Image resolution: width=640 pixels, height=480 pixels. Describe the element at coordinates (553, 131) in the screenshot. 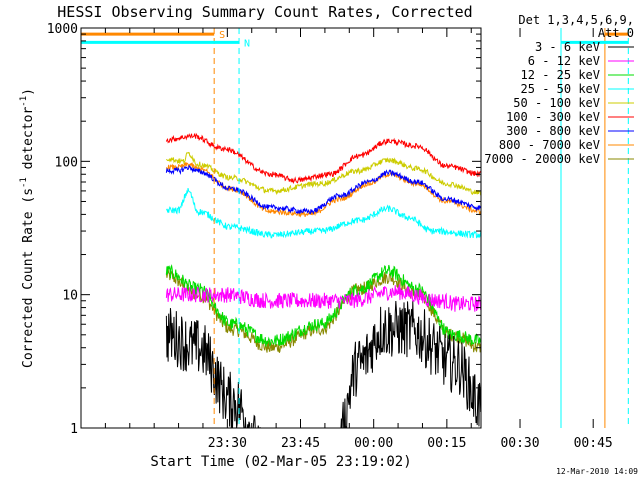

I see `legend-entry-label: 300 - 800 keV` at that location.